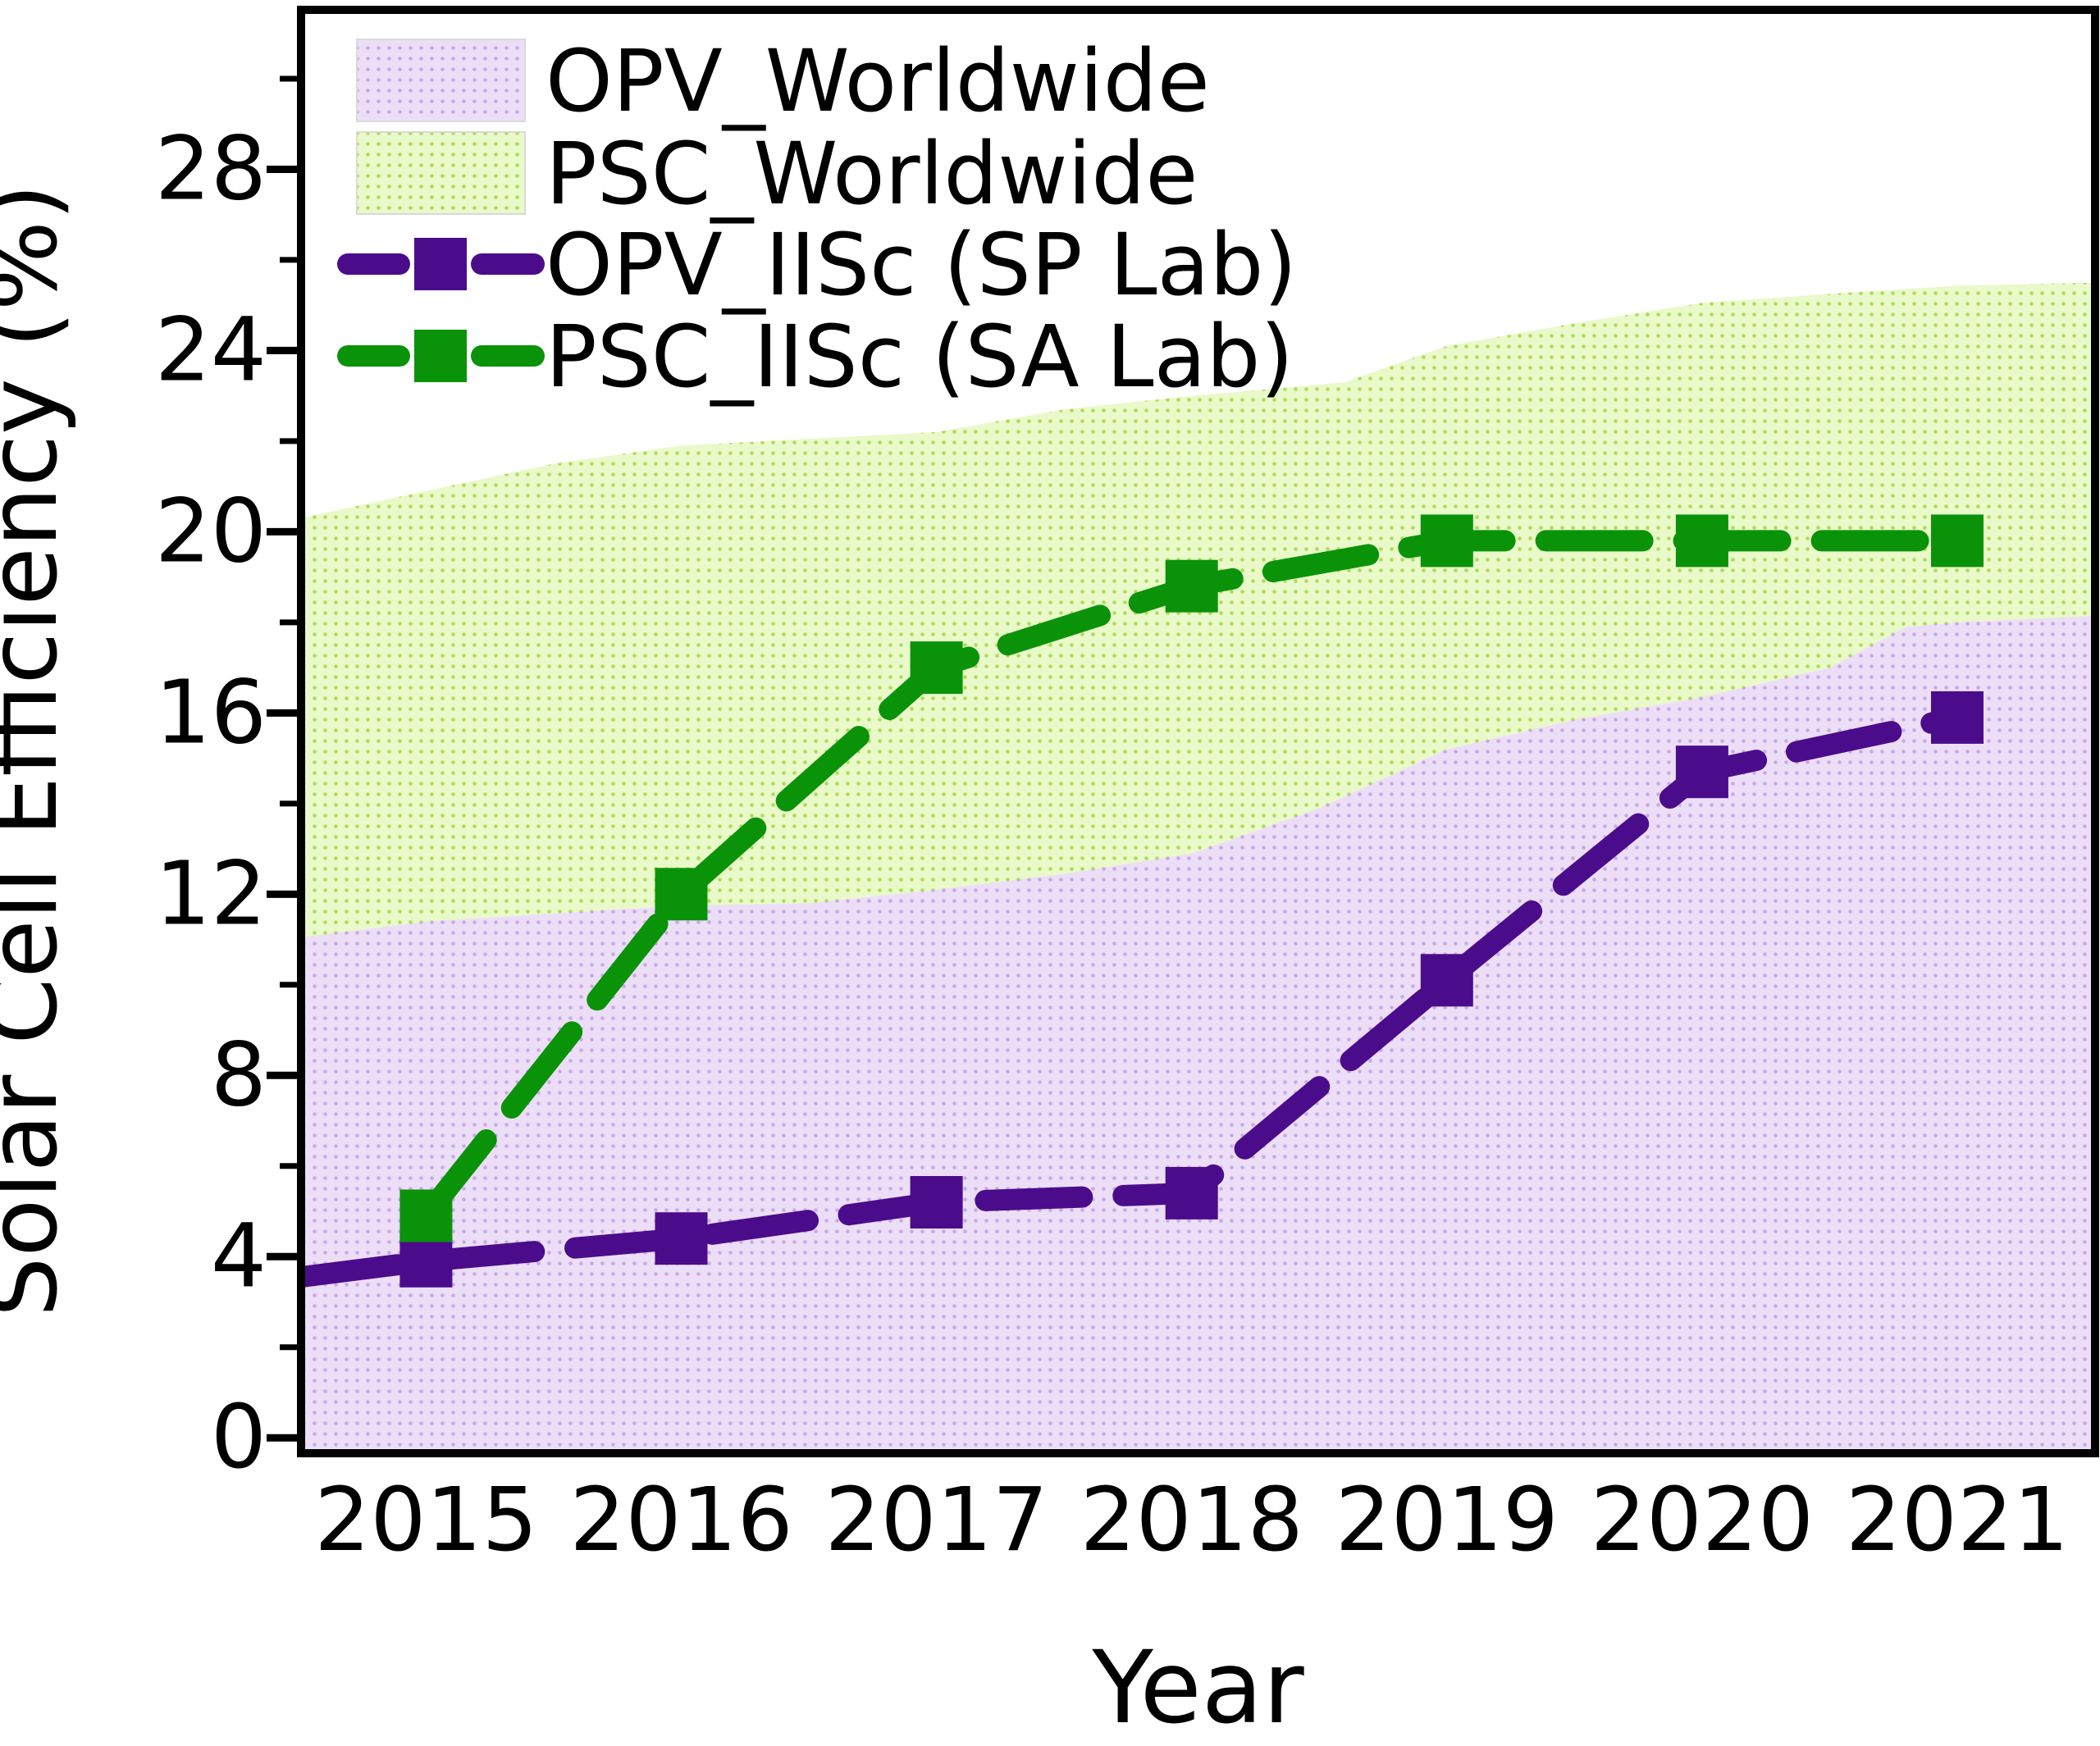 The height and width of the screenshot is (1746, 2100). I want to click on x-tick-label: 2020, so click(1702, 1521).